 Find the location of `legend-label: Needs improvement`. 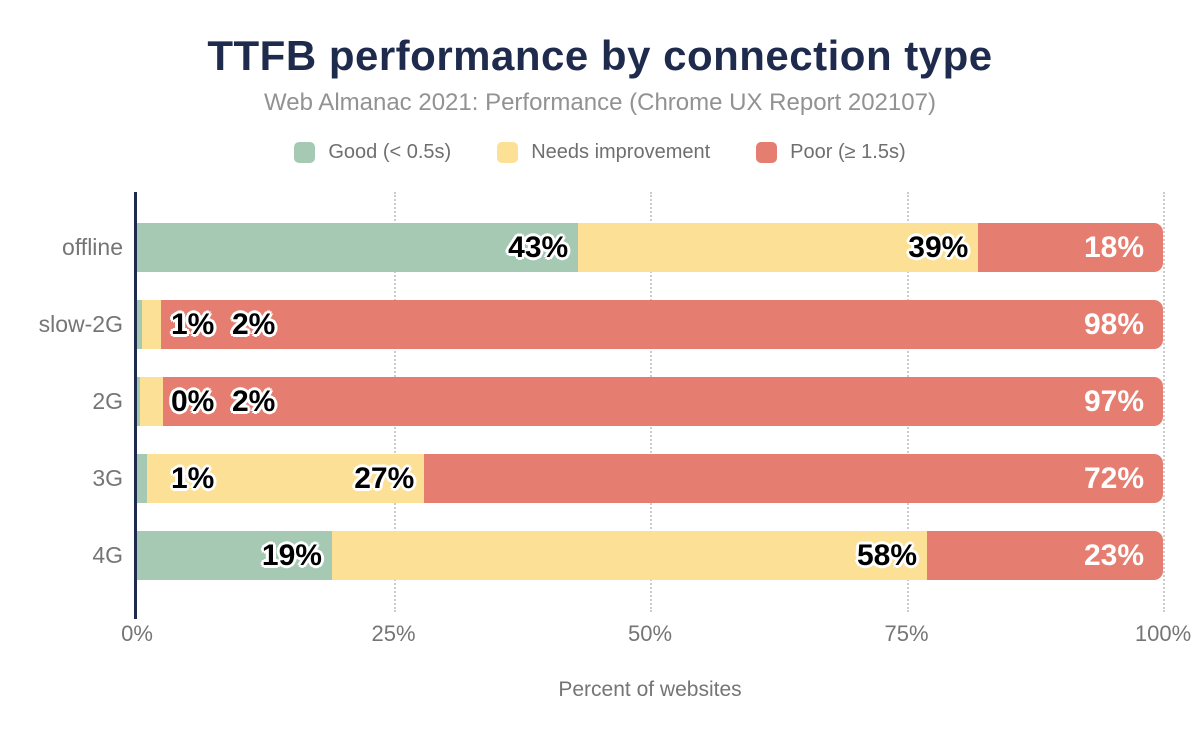

legend-label: Needs improvement is located at coordinates (621, 152).